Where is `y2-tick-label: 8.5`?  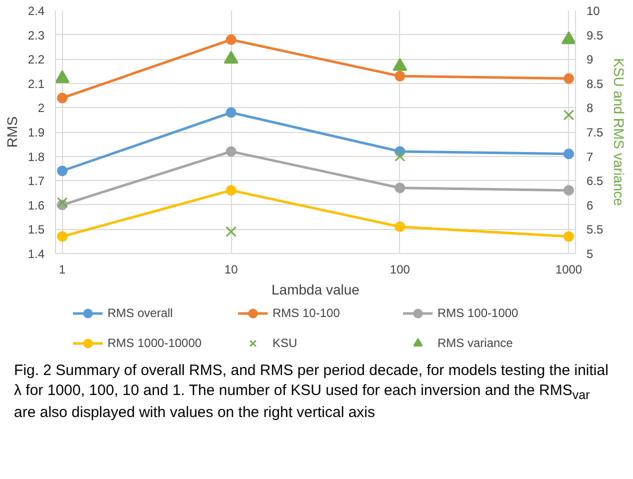 y2-tick-label: 8.5 is located at coordinates (595, 83).